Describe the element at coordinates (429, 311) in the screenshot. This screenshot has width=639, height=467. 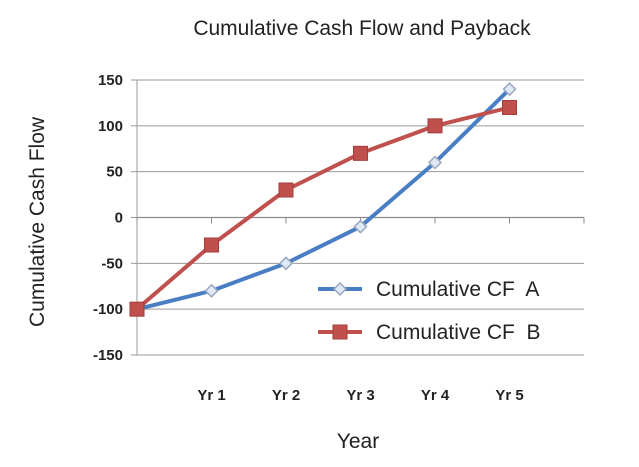
I see `legend: Cumulative CF A Cumulative CF B` at that location.